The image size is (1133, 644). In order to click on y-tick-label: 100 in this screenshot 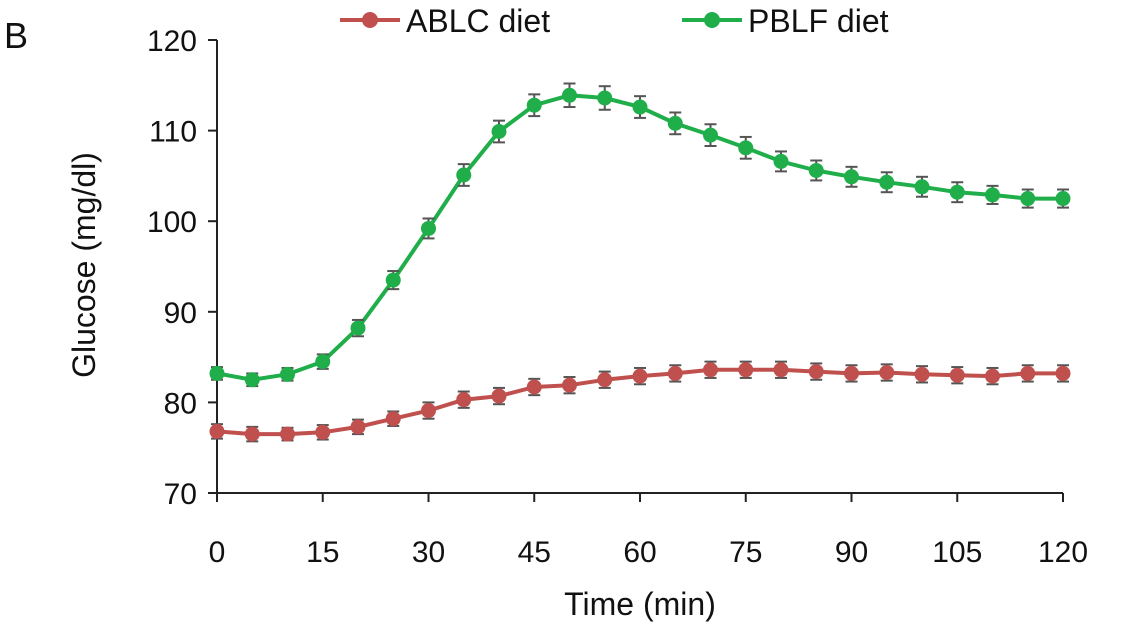, I will do `click(172, 222)`.